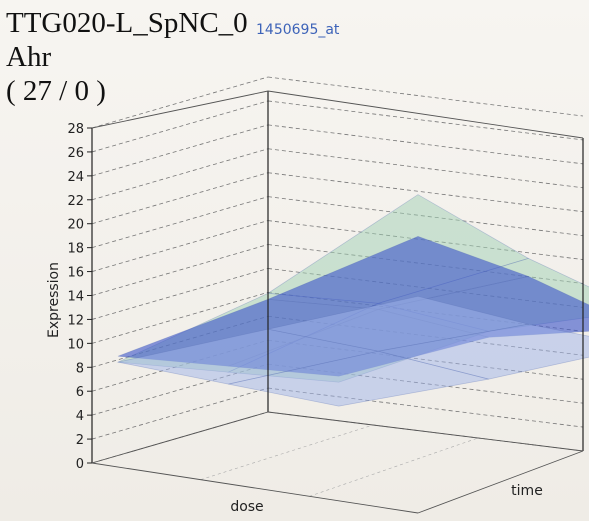 The height and width of the screenshot is (521, 589). Describe the element at coordinates (56, 91) in the screenshot. I see `count-label: ( 27 / 0 )` at that location.